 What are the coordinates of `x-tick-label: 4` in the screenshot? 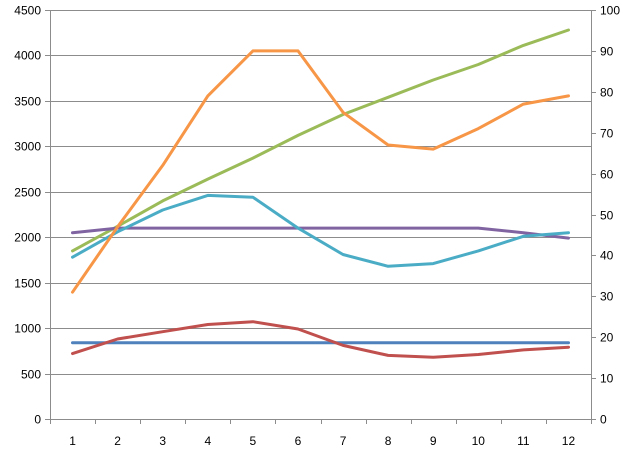 It's located at (207, 441).